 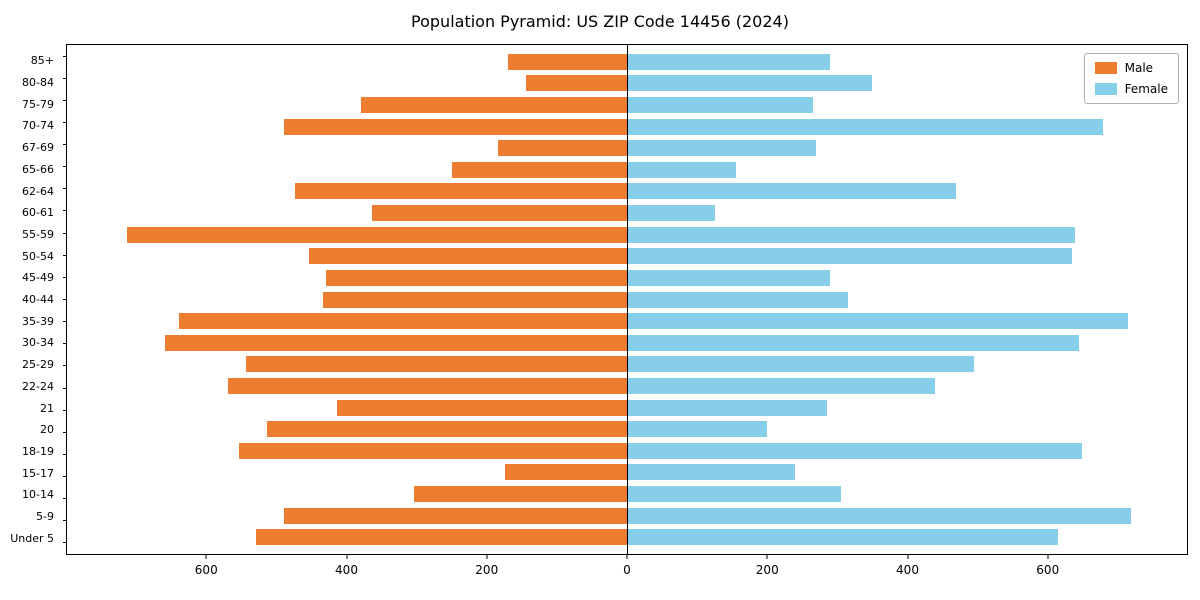 I want to click on x-tick-label: 400, so click(x=907, y=570).